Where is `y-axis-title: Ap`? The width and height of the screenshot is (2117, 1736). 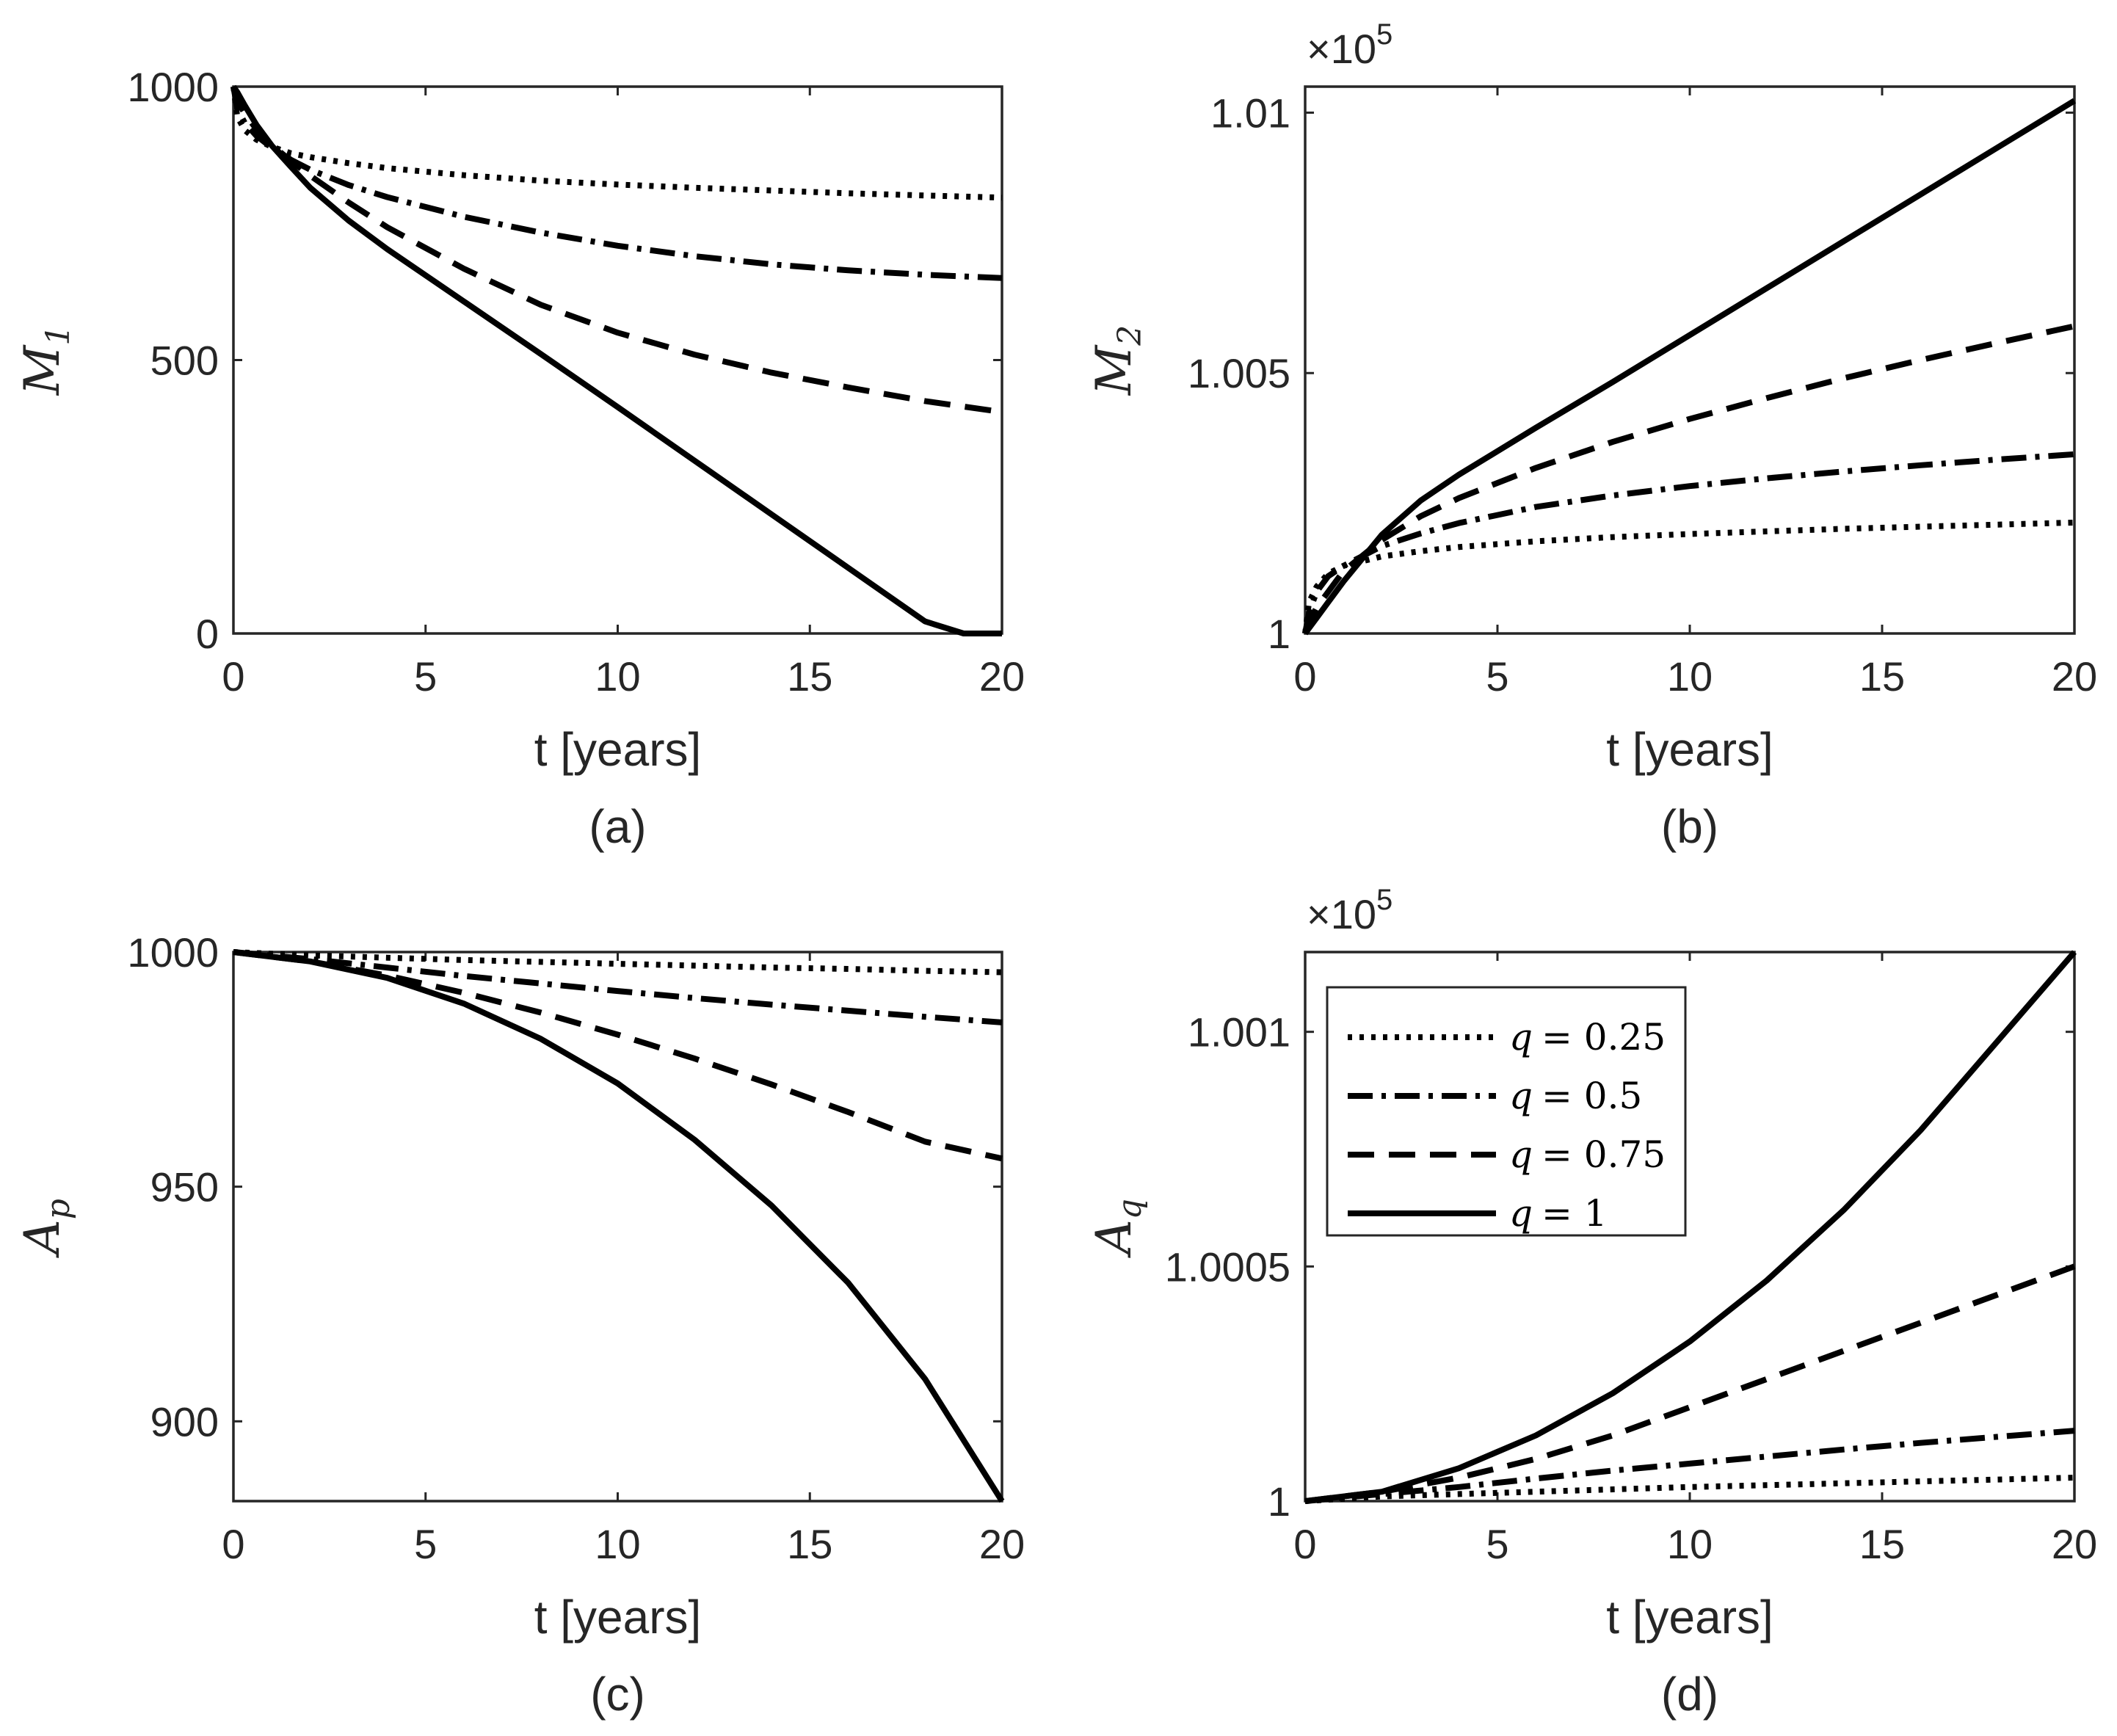
y-axis-title: Ap is located at coordinates (46, 1229).